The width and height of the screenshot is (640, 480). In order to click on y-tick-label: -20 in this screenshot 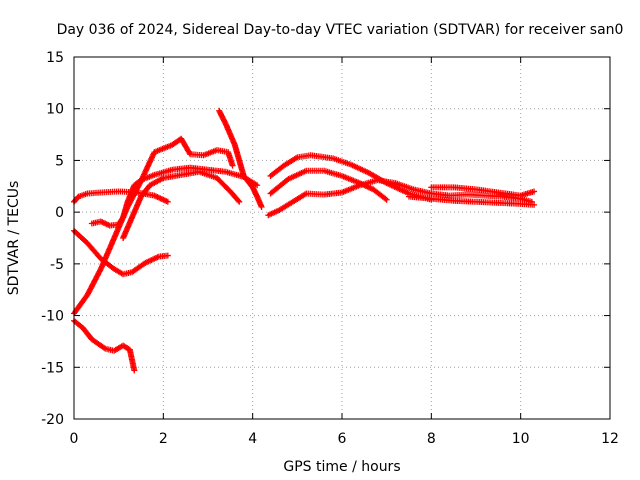, I will do `click(52, 420)`.